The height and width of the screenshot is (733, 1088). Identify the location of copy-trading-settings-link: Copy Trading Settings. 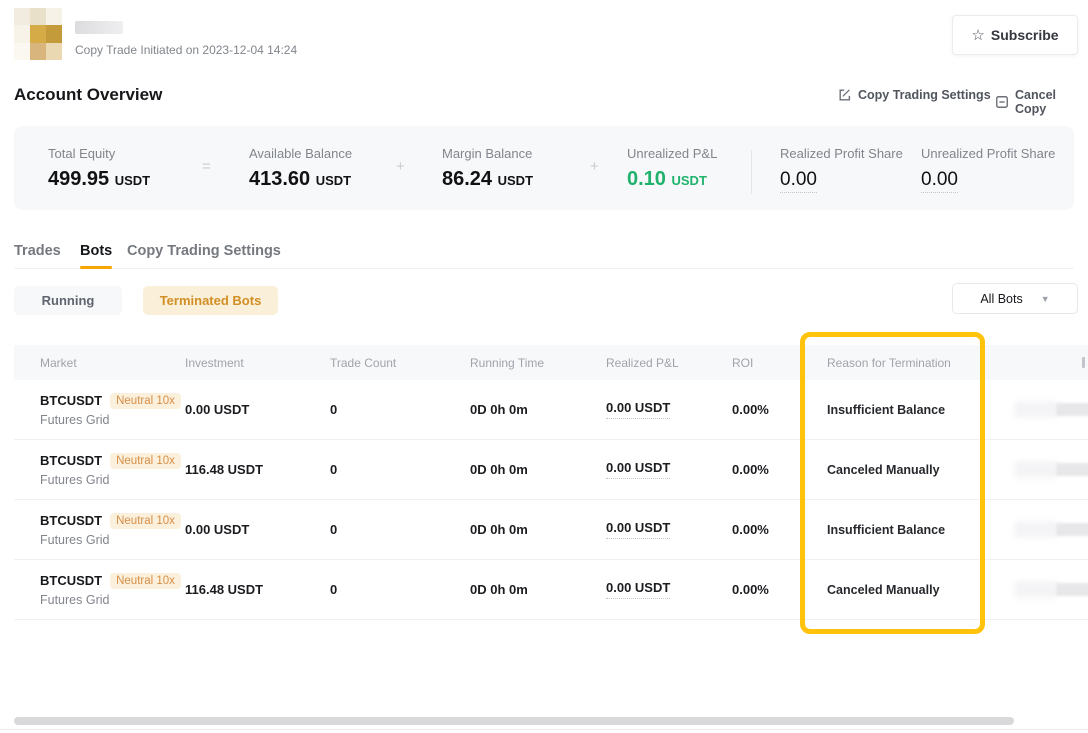
(914, 95).